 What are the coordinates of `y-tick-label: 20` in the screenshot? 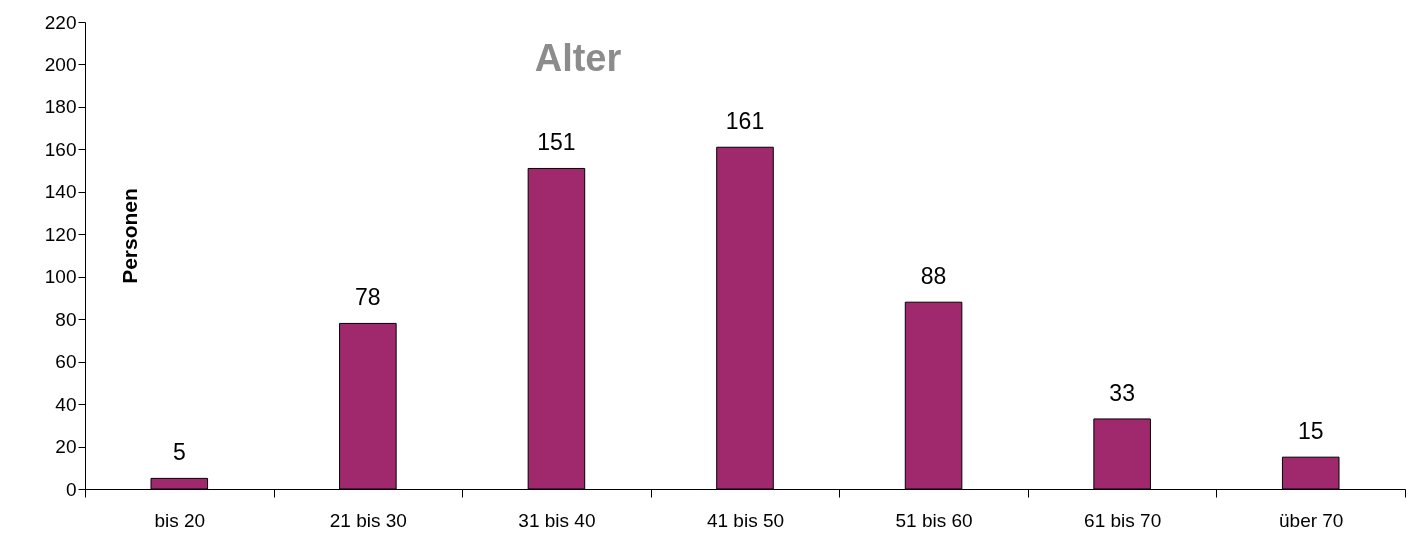 It's located at (66, 447).